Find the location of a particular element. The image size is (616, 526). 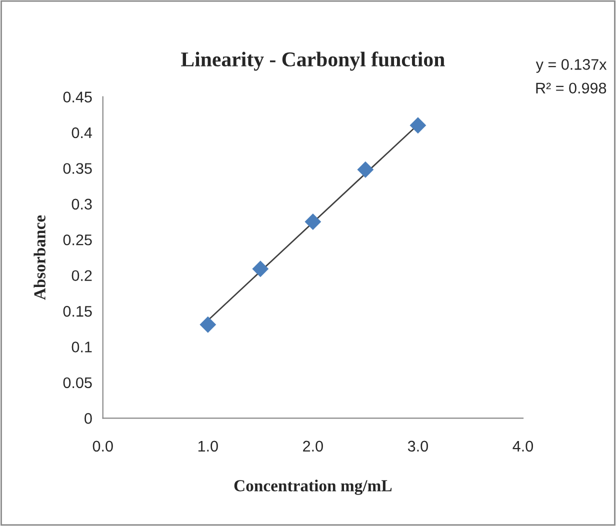

y-tick-label: 0.35 is located at coordinates (77, 168).